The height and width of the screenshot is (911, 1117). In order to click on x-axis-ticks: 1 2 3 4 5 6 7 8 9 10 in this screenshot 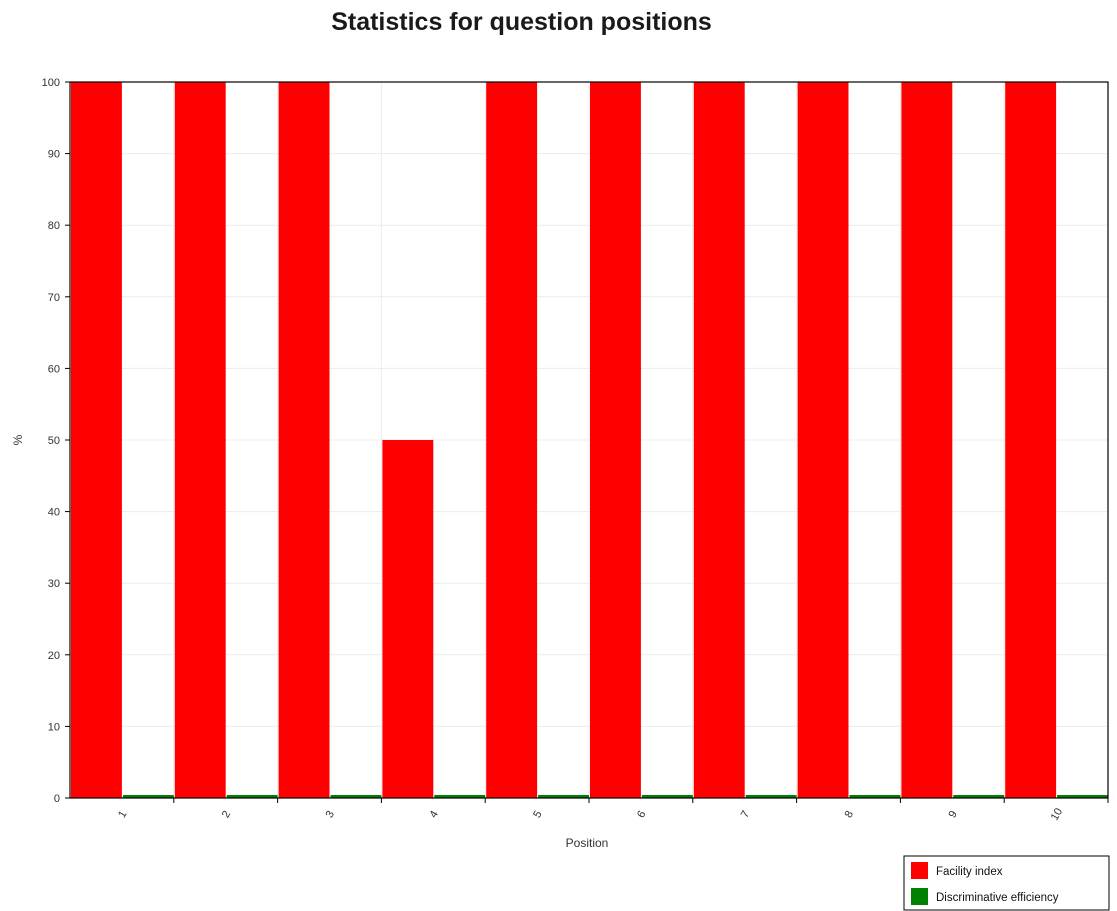, I will do `click(612, 810)`.